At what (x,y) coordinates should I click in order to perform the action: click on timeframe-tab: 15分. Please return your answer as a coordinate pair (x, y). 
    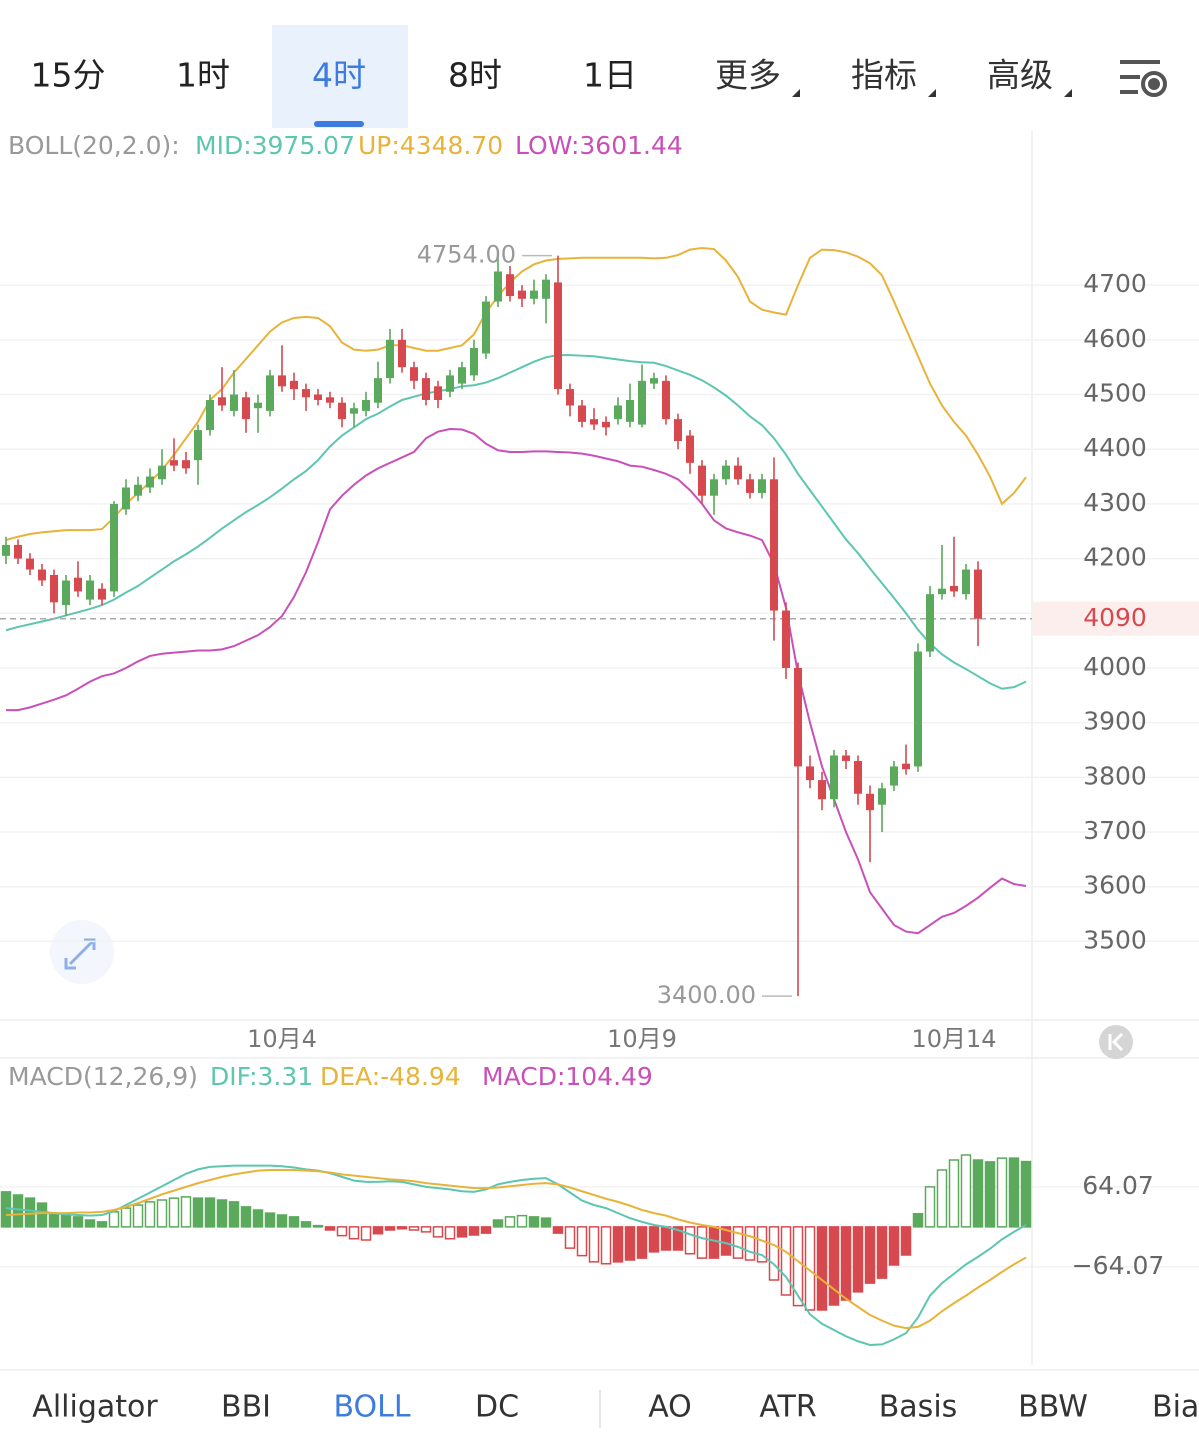
    Looking at the image, I should click on (68, 75).